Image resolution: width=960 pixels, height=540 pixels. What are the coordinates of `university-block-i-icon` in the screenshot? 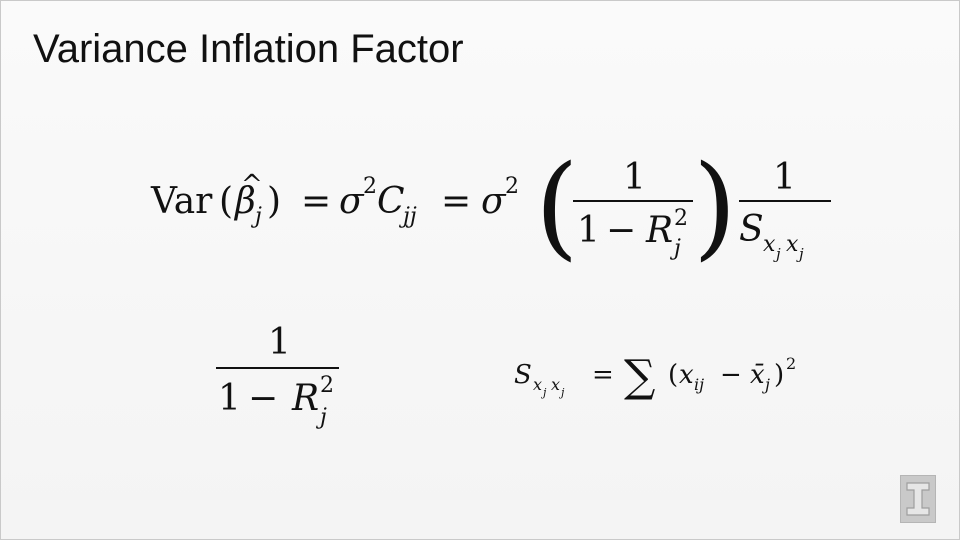 It's located at (918, 499).